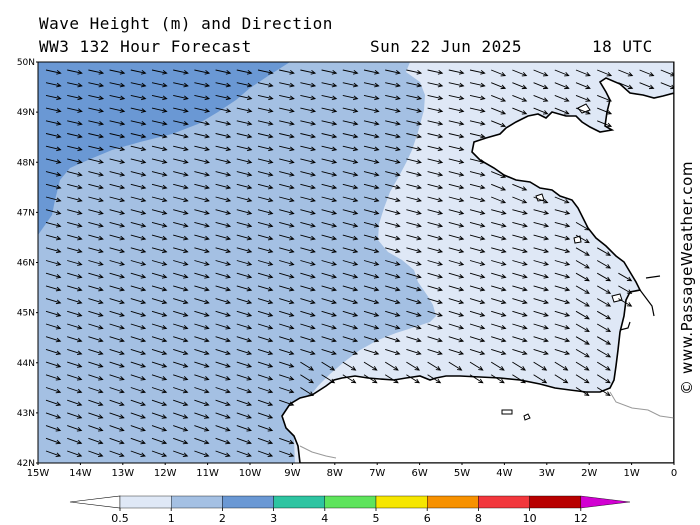  What do you see at coordinates (581, 518) in the screenshot?
I see `colorbar-label: 12` at bounding box center [581, 518].